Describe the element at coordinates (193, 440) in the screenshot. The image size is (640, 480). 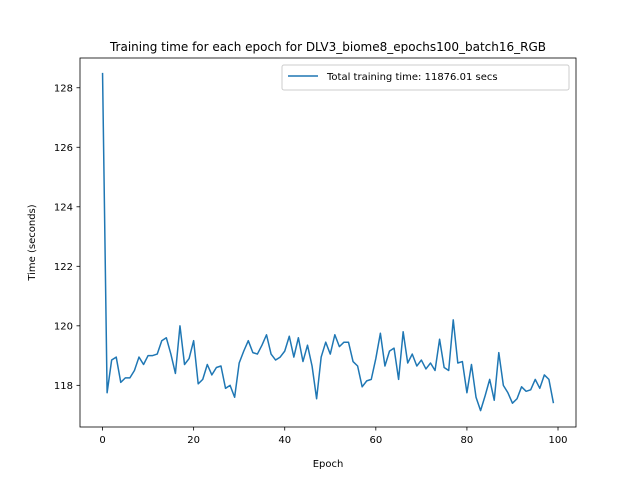
I see `x-tick-label: 20` at that location.